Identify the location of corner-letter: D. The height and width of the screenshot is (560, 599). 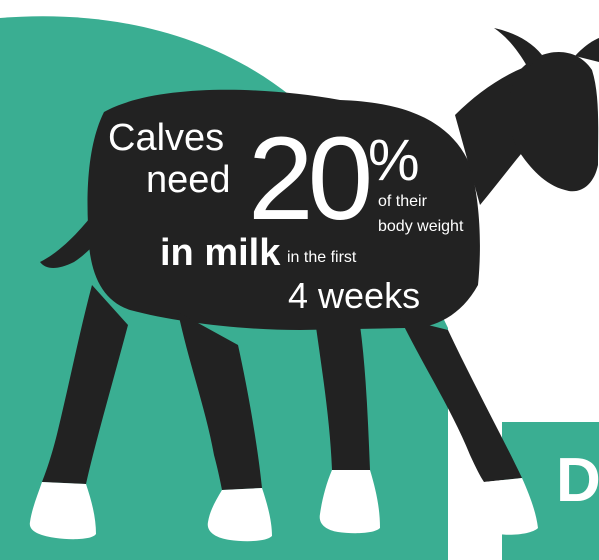
(577, 480).